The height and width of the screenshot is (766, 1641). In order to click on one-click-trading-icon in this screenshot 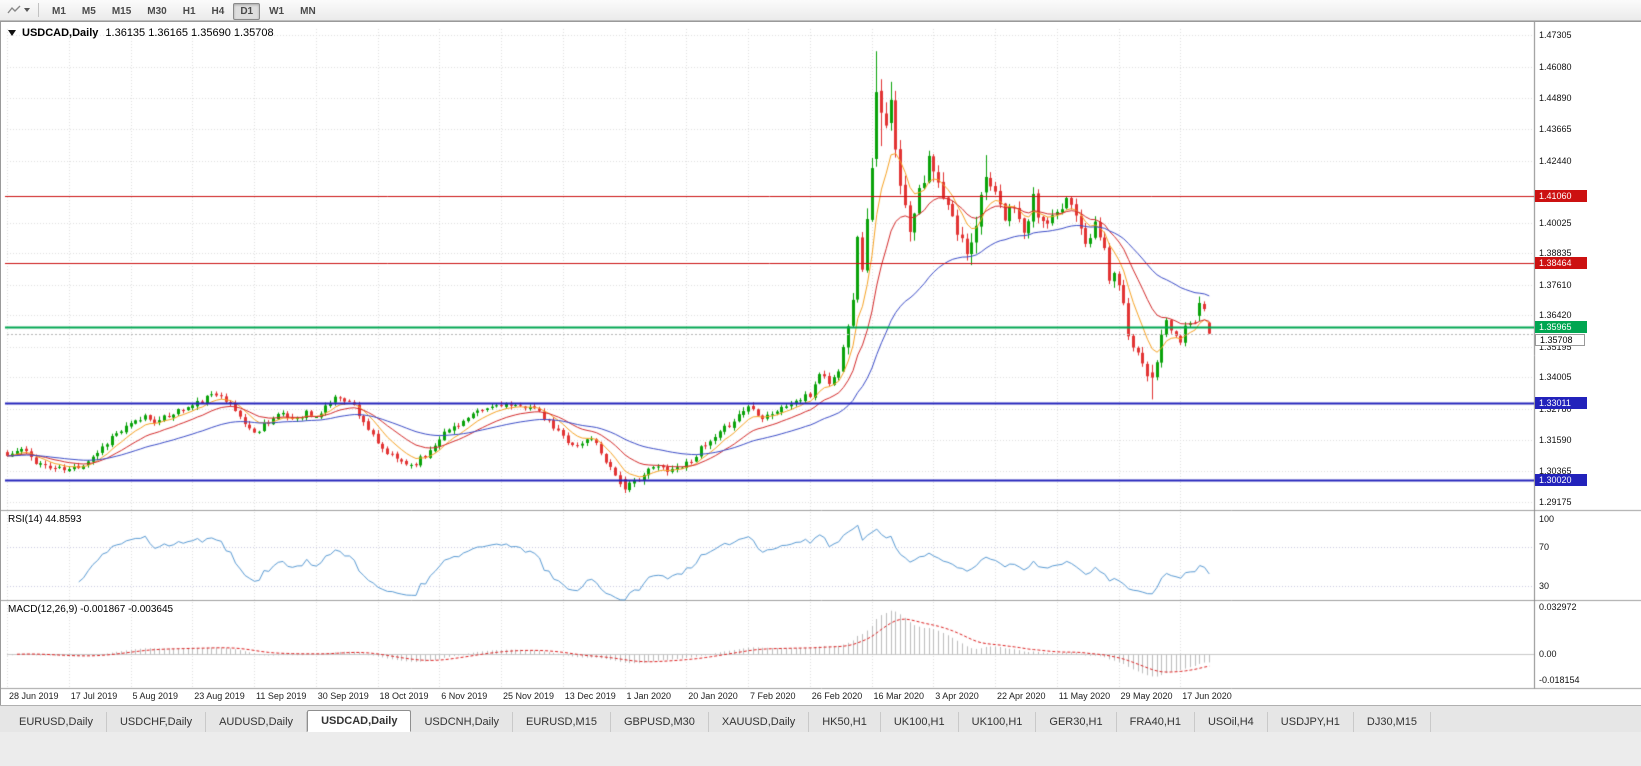, I will do `click(12, 33)`.